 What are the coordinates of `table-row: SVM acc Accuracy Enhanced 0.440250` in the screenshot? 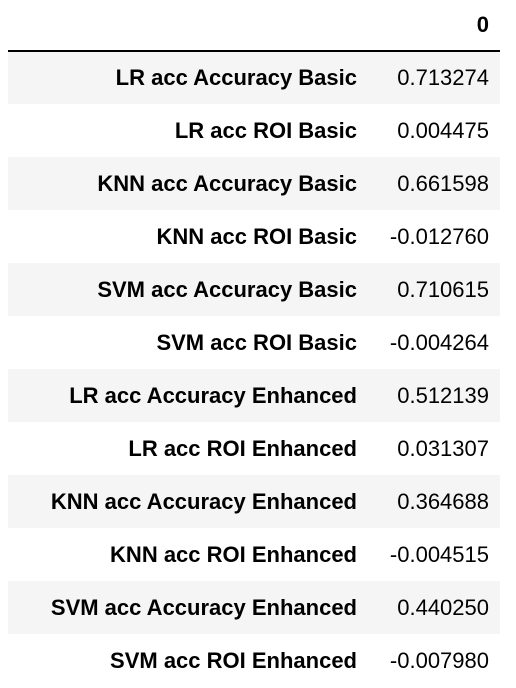 It's located at (254, 607).